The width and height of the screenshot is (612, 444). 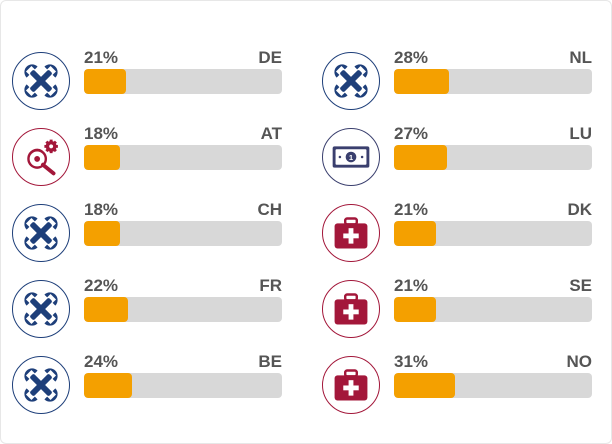 What do you see at coordinates (101, 361) in the screenshot?
I see `data-label: 24%` at bounding box center [101, 361].